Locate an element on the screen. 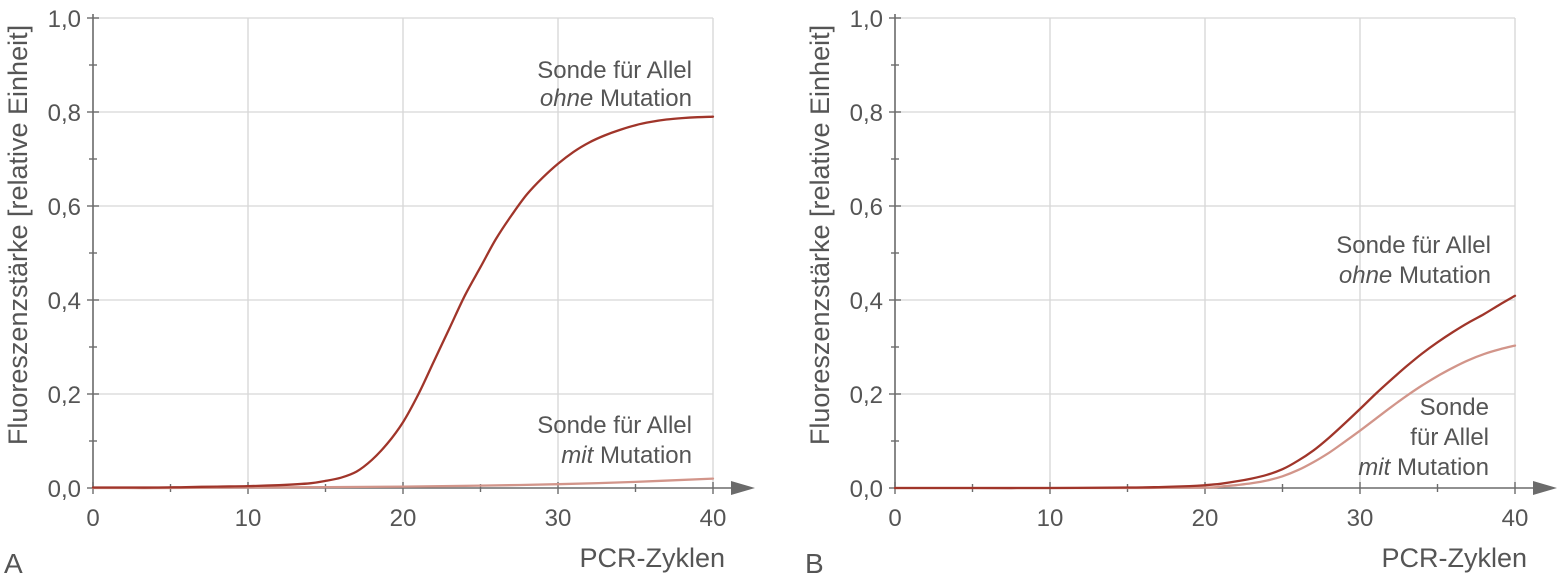  panel-label: A is located at coordinates (13, 563).